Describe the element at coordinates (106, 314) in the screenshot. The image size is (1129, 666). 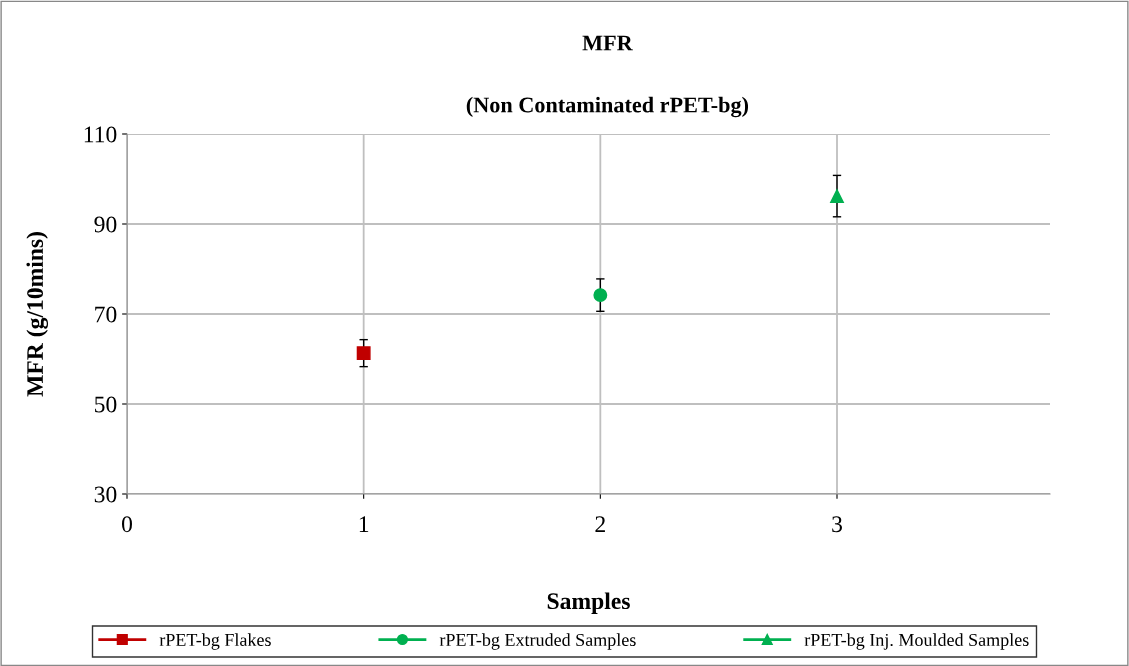
I see `y-tick-label: 70` at that location.